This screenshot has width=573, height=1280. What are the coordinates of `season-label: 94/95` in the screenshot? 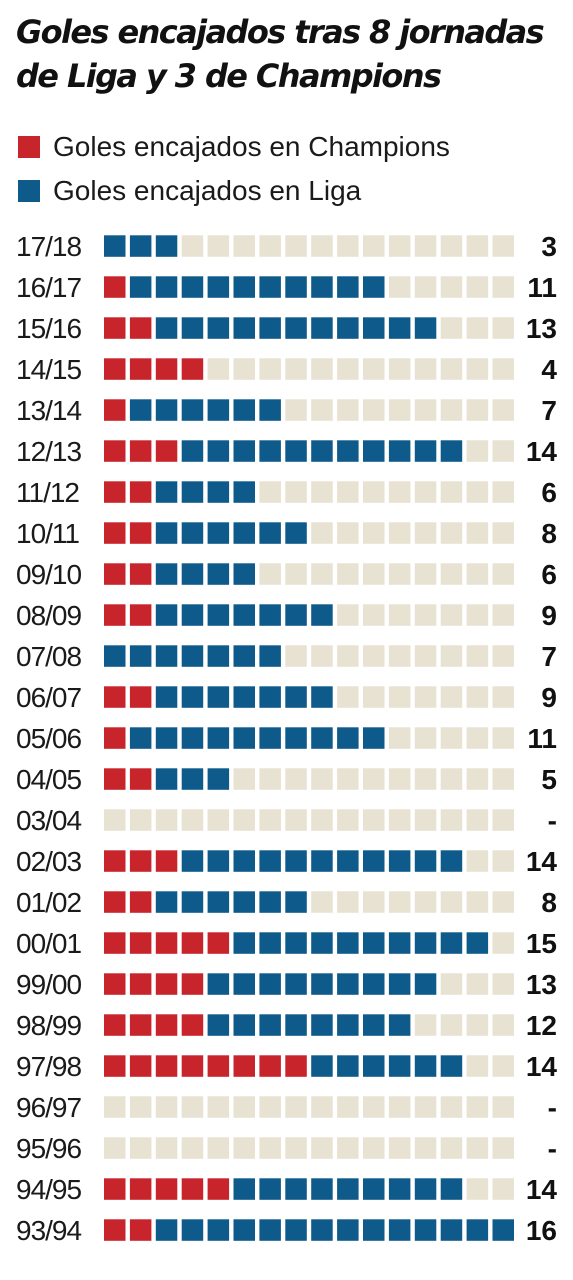 It's located at (48, 1189).